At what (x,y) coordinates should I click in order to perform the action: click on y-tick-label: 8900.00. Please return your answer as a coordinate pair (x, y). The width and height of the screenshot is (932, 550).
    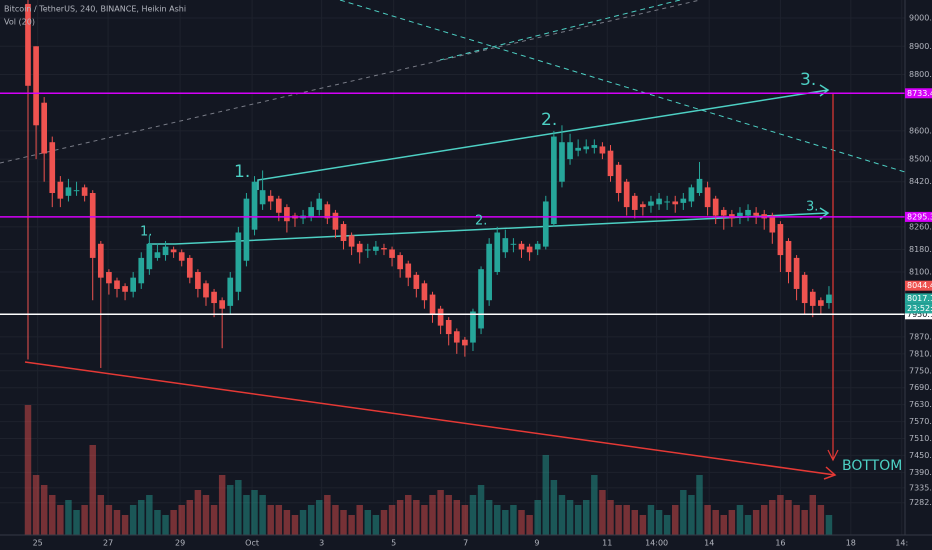
    Looking at the image, I should click on (920, 46).